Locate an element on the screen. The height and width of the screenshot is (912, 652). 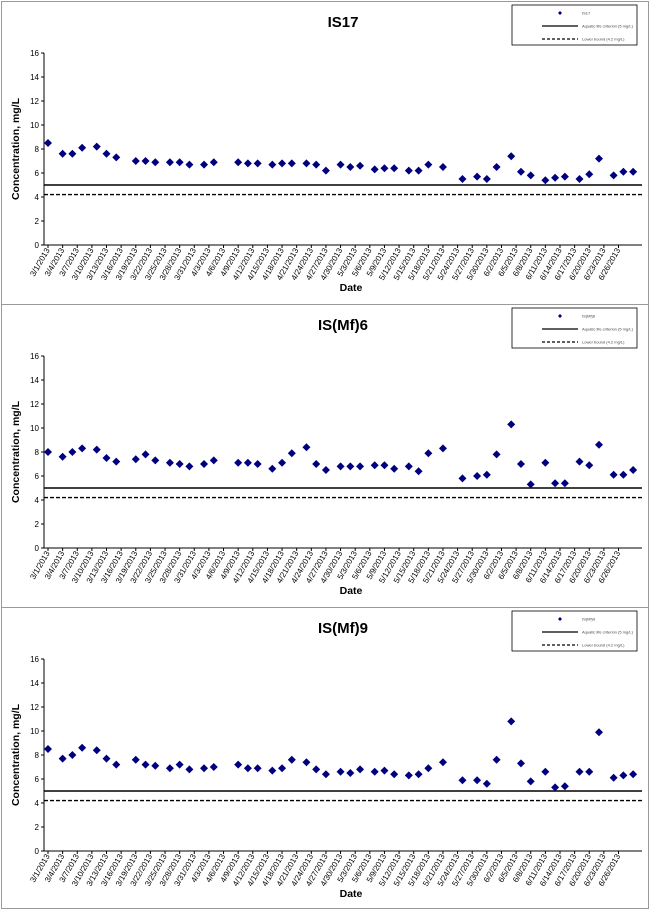
chart-title: IS17 is located at coordinates (343, 22).